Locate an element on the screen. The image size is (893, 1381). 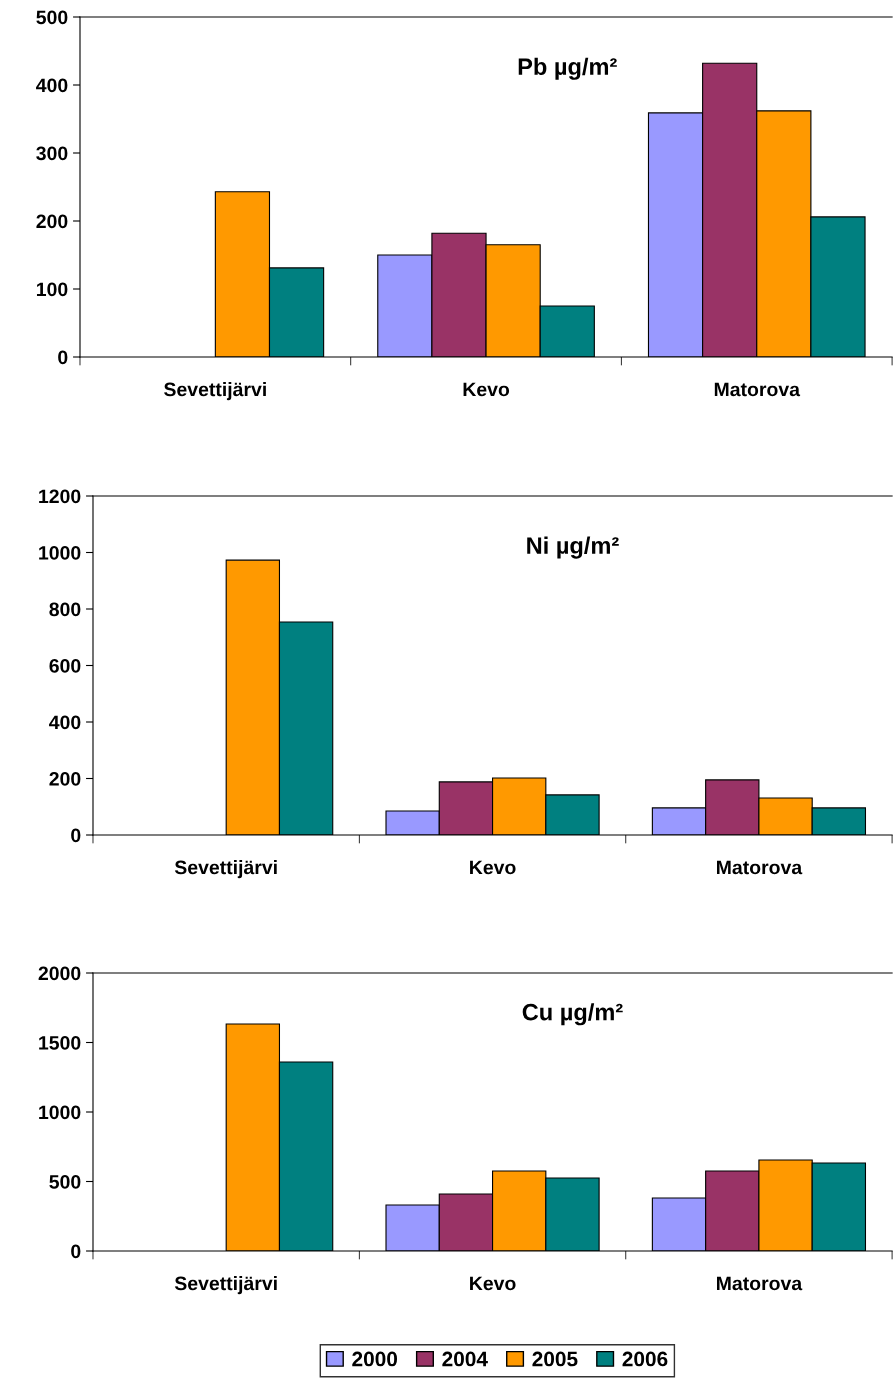
y-tick-label: 100 is located at coordinates (52, 289).